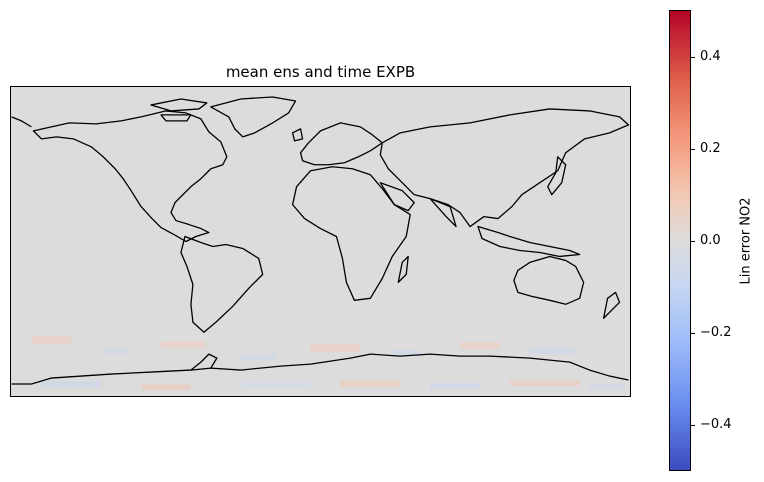 The width and height of the screenshot is (764, 482). Describe the element at coordinates (21, 122) in the screenshot. I see `alaska-west-coast` at that location.